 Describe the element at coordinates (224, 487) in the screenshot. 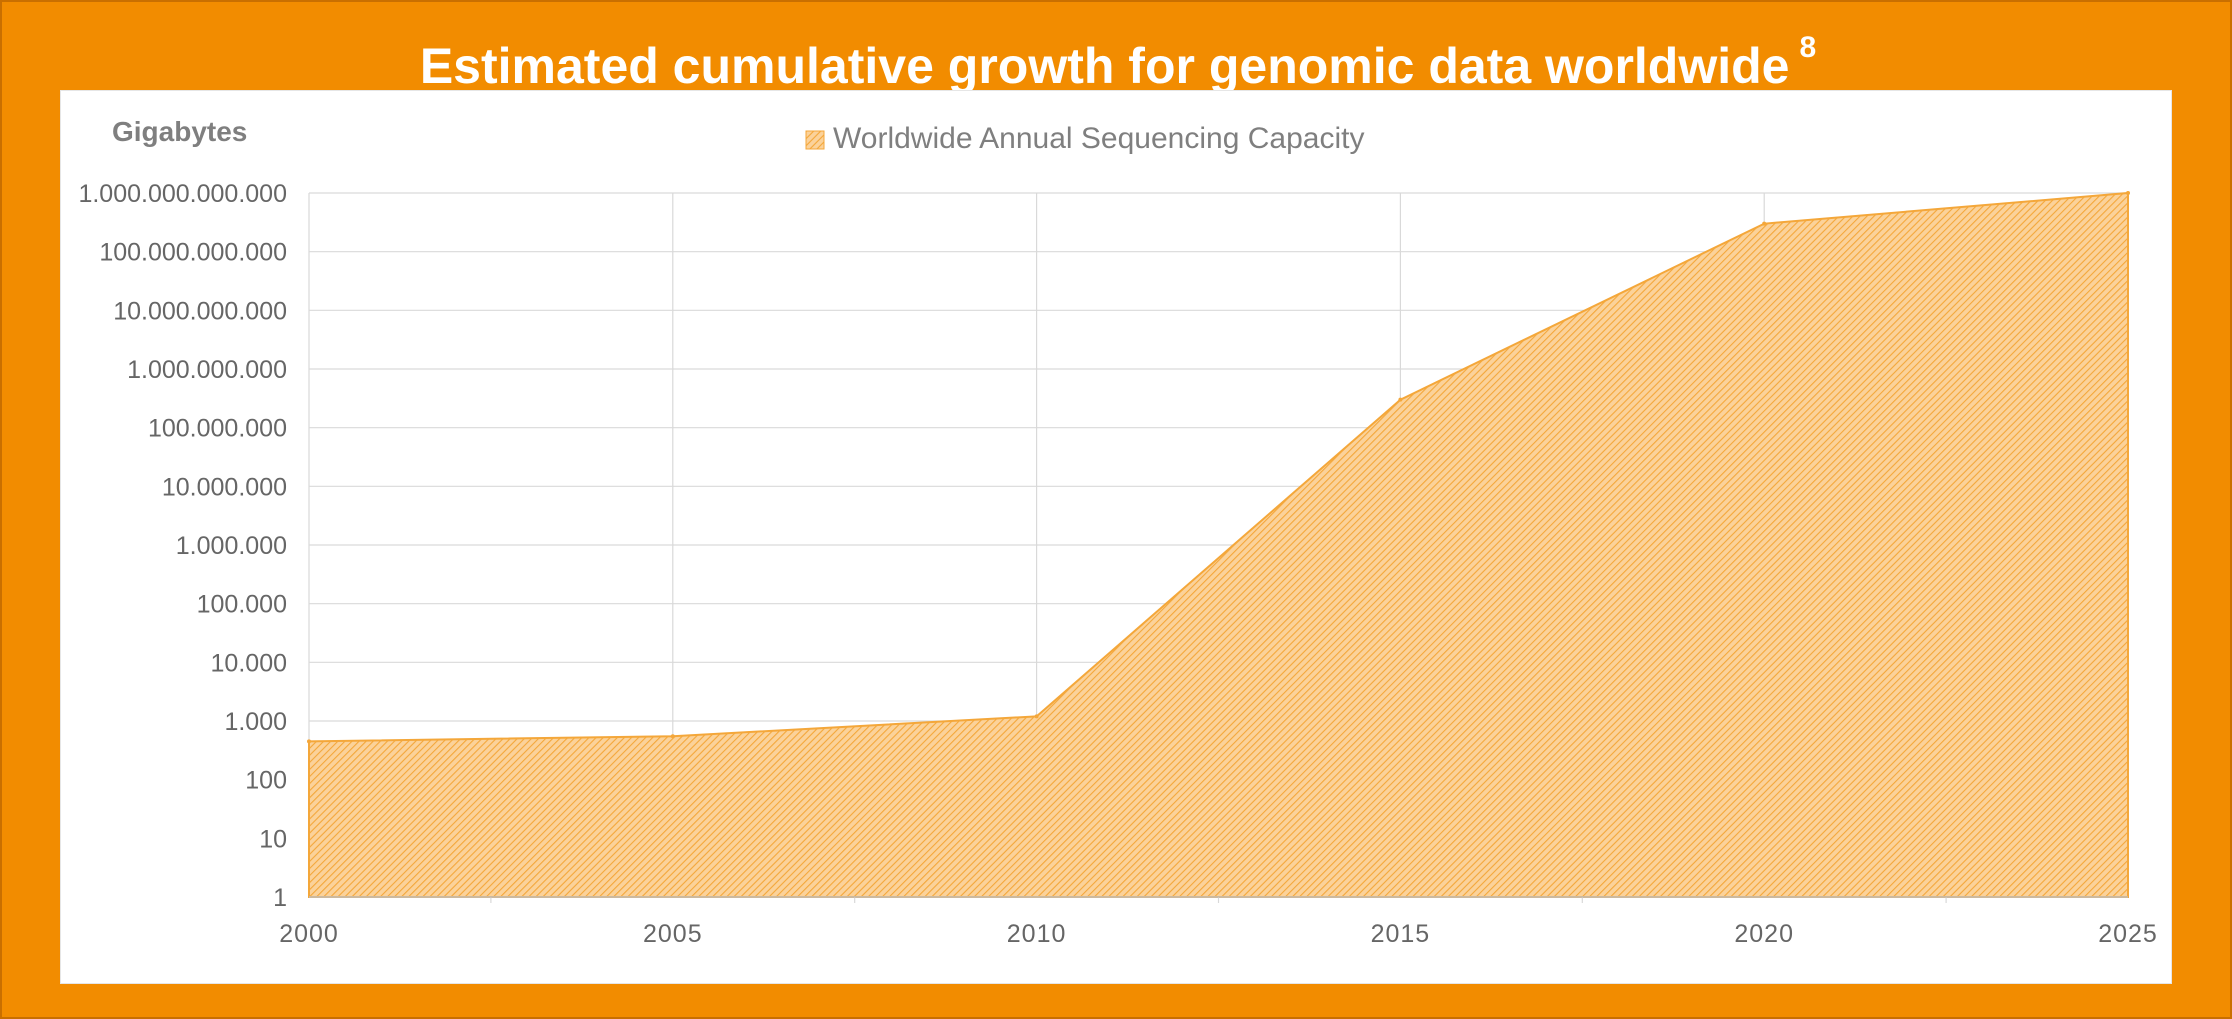

I see `y-tick-label: 10.000.000` at that location.